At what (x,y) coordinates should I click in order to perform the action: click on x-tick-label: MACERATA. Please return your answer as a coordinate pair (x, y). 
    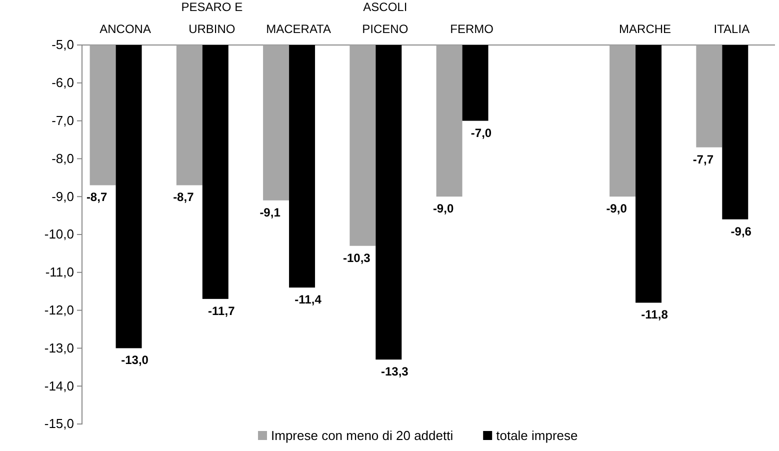
    Looking at the image, I should click on (299, 29).